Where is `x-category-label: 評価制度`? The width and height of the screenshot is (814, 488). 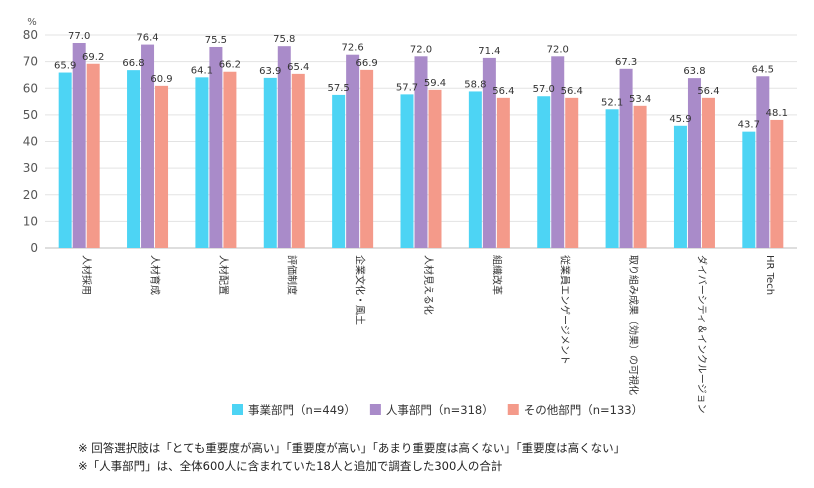 x-category-label: 評価制度 is located at coordinates (291, 275).